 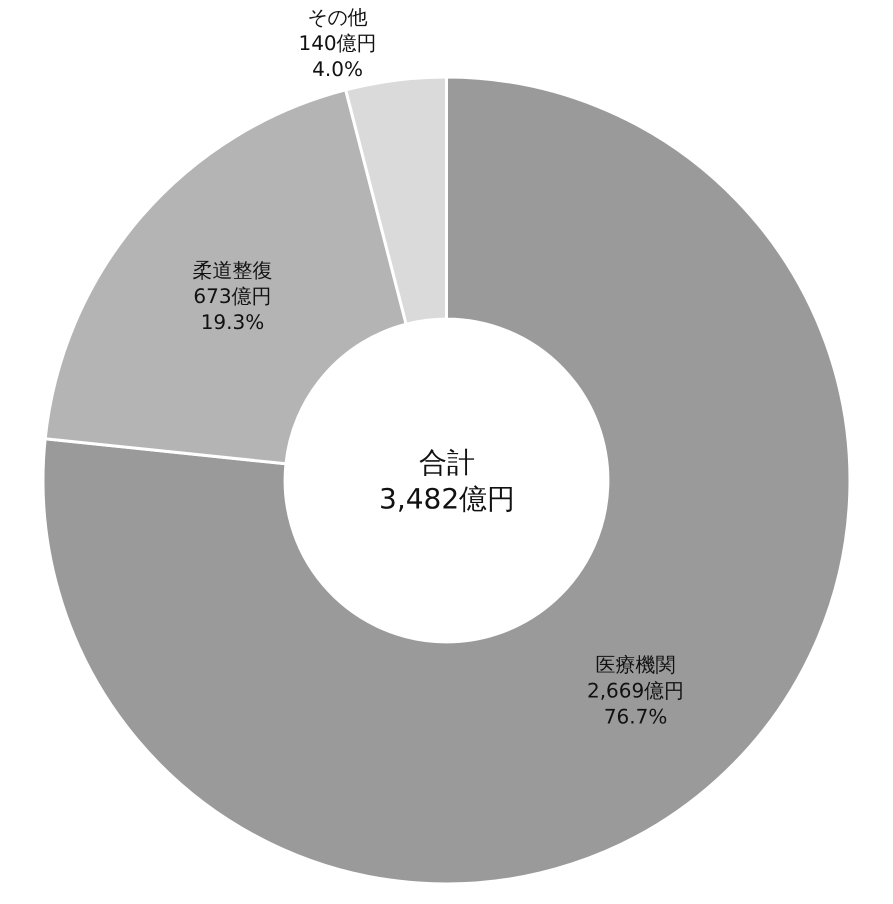 I want to click on data-label: 673億円 19.3%, so click(x=232, y=309).